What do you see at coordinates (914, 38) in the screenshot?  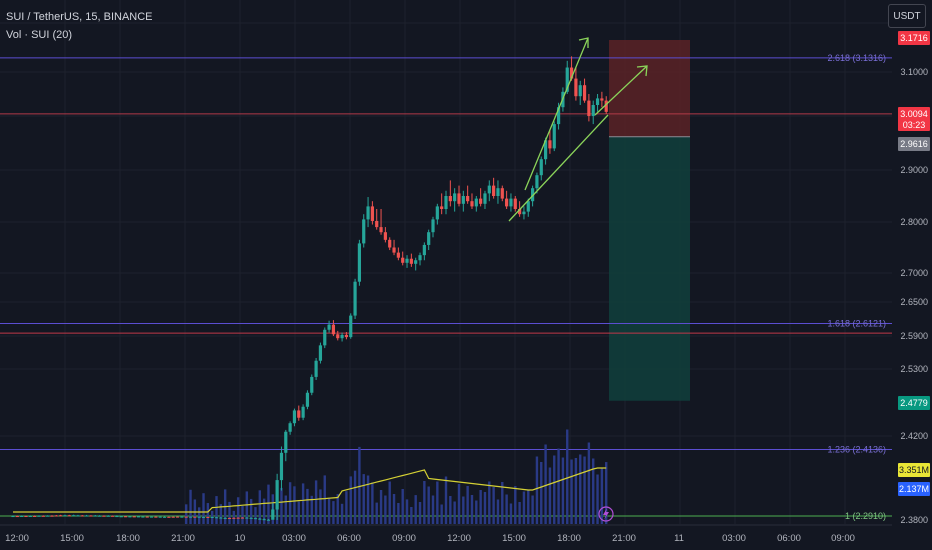 I see `price-tag-label: 3.1716` at bounding box center [914, 38].